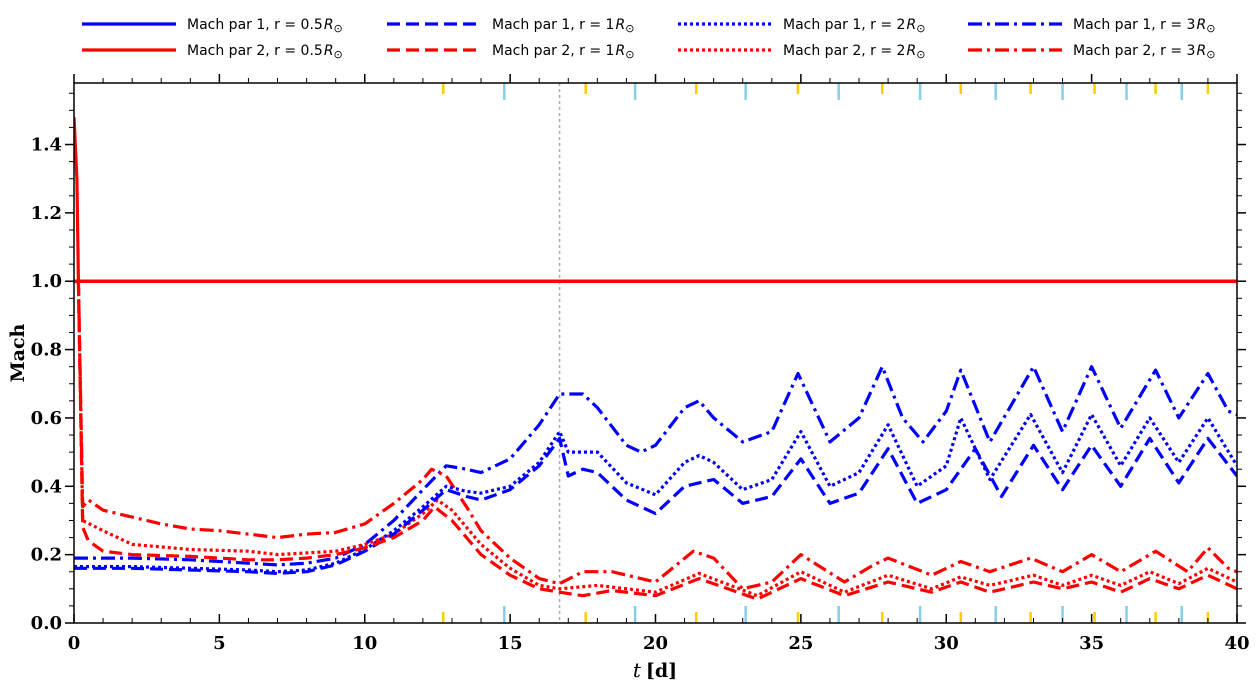 The width and height of the screenshot is (1256, 693). I want to click on legend-label-name: Mach par 2, r = 1, so click(553, 51).